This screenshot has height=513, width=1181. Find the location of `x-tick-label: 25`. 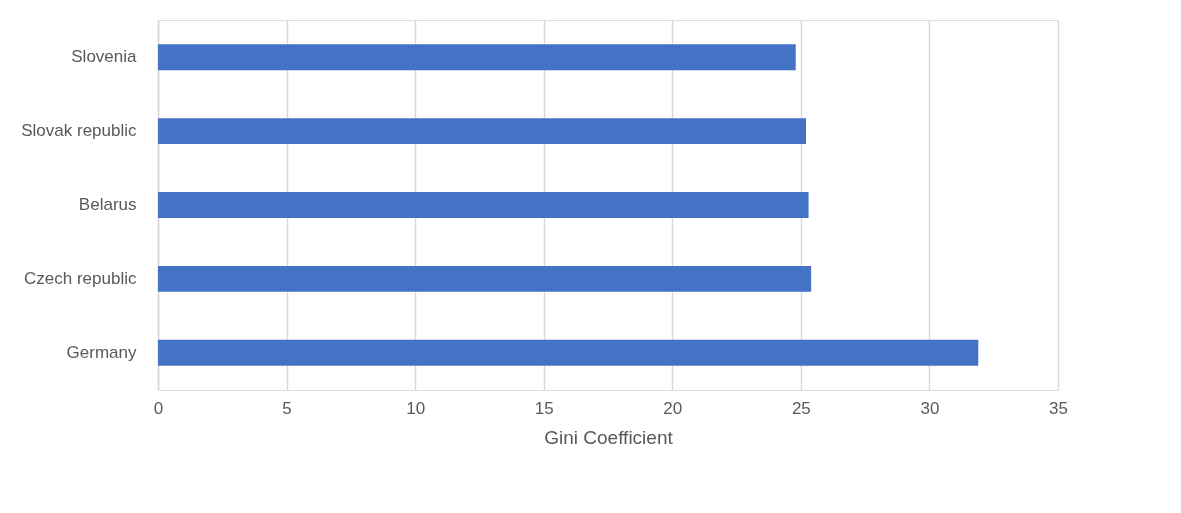

x-tick-label: 25 is located at coordinates (801, 408).